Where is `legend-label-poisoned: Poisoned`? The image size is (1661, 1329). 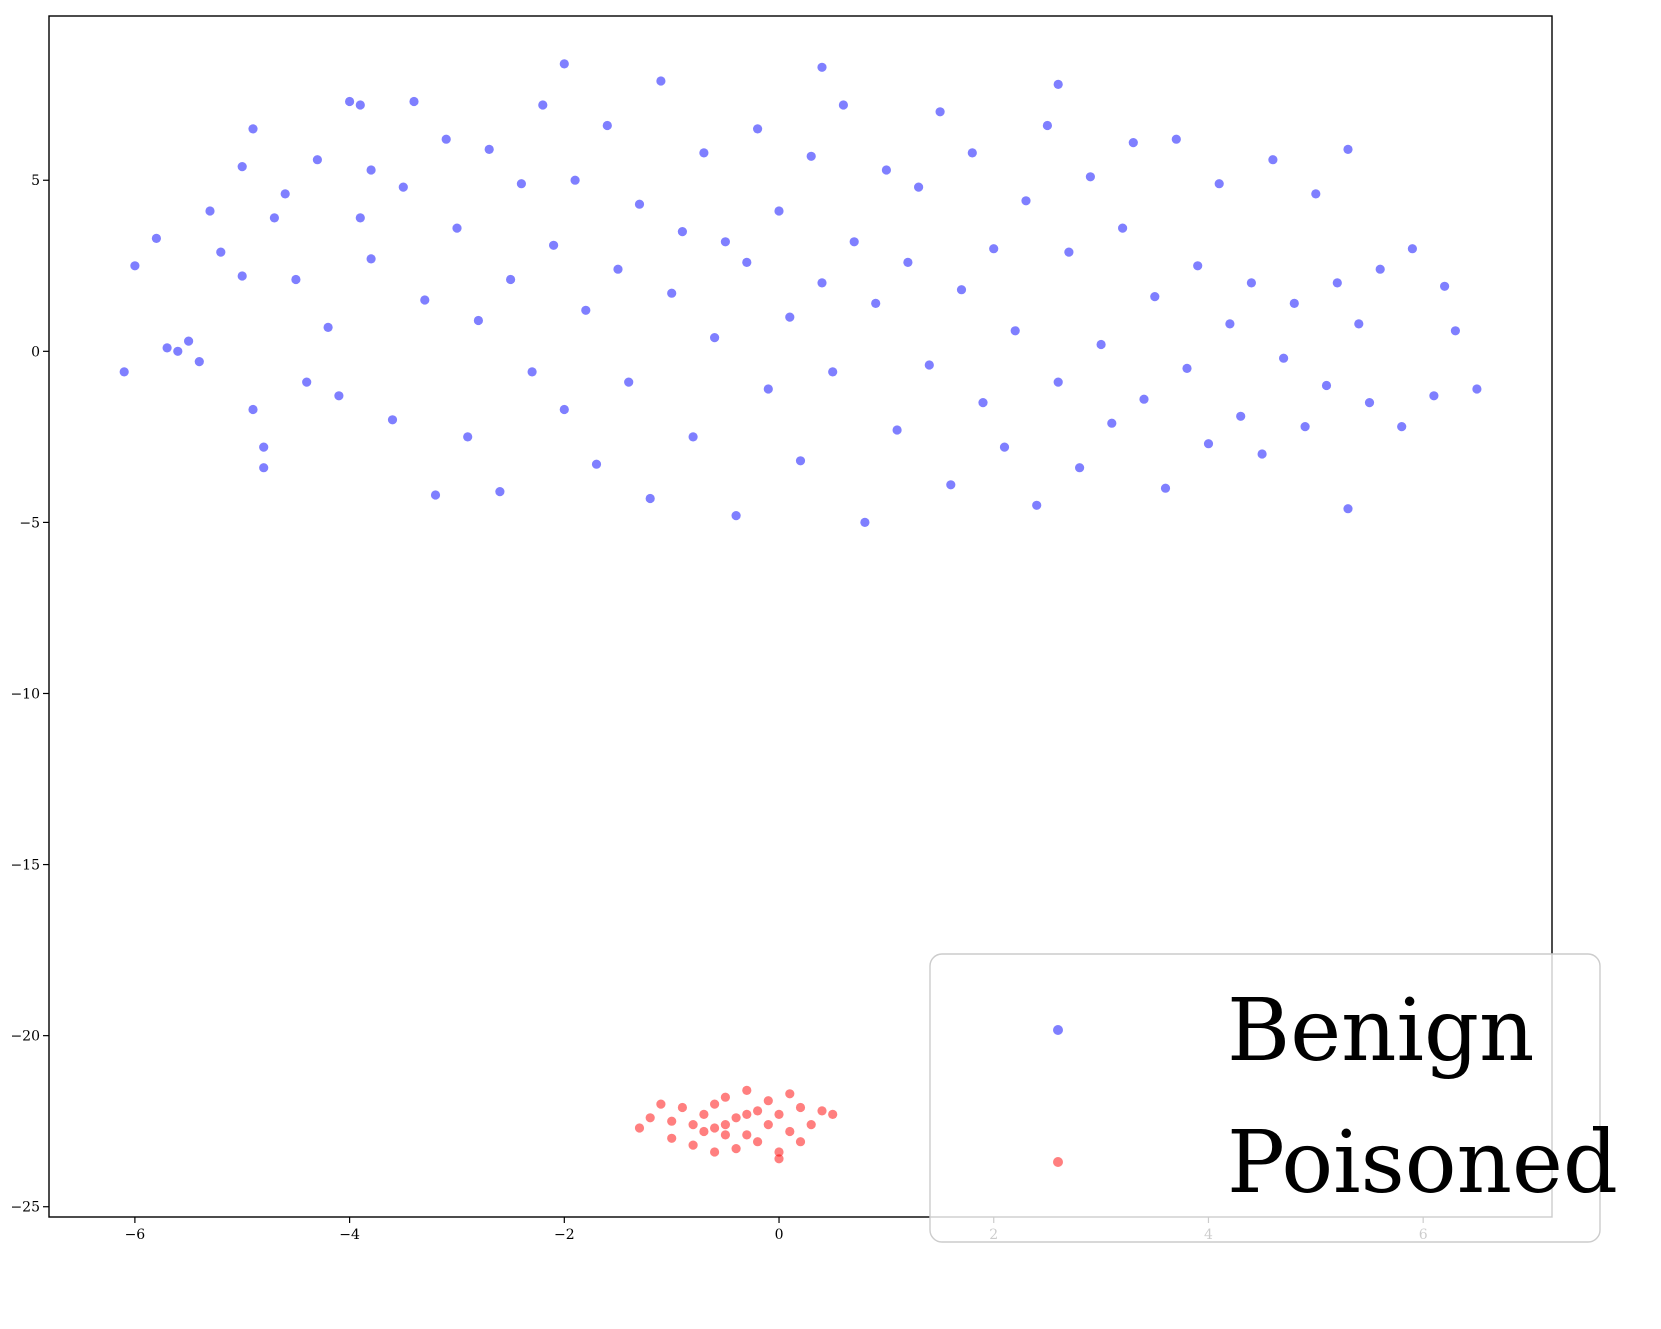 legend-label-poisoned: Poisoned is located at coordinates (1422, 1163).